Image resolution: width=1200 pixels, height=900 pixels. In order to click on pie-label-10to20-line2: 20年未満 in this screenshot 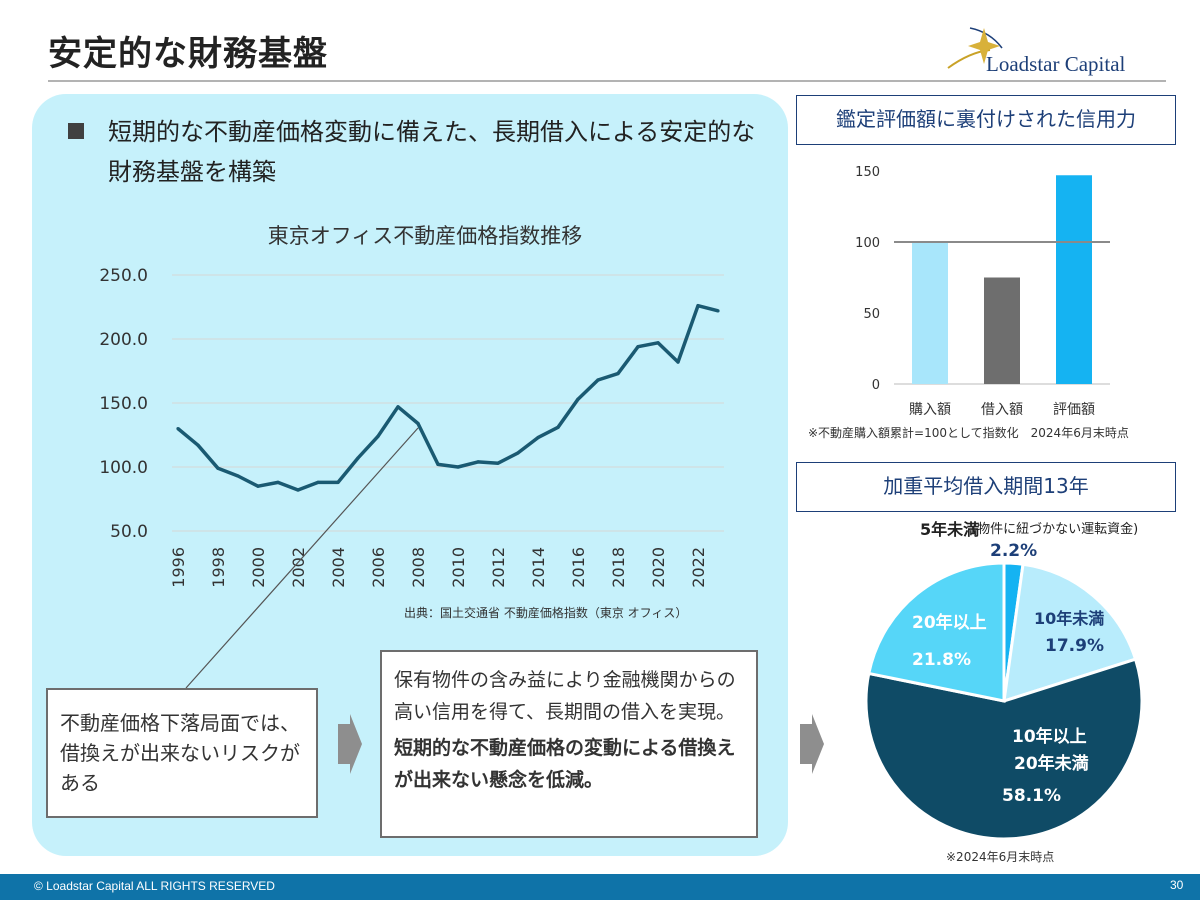, I will do `click(1051, 764)`.